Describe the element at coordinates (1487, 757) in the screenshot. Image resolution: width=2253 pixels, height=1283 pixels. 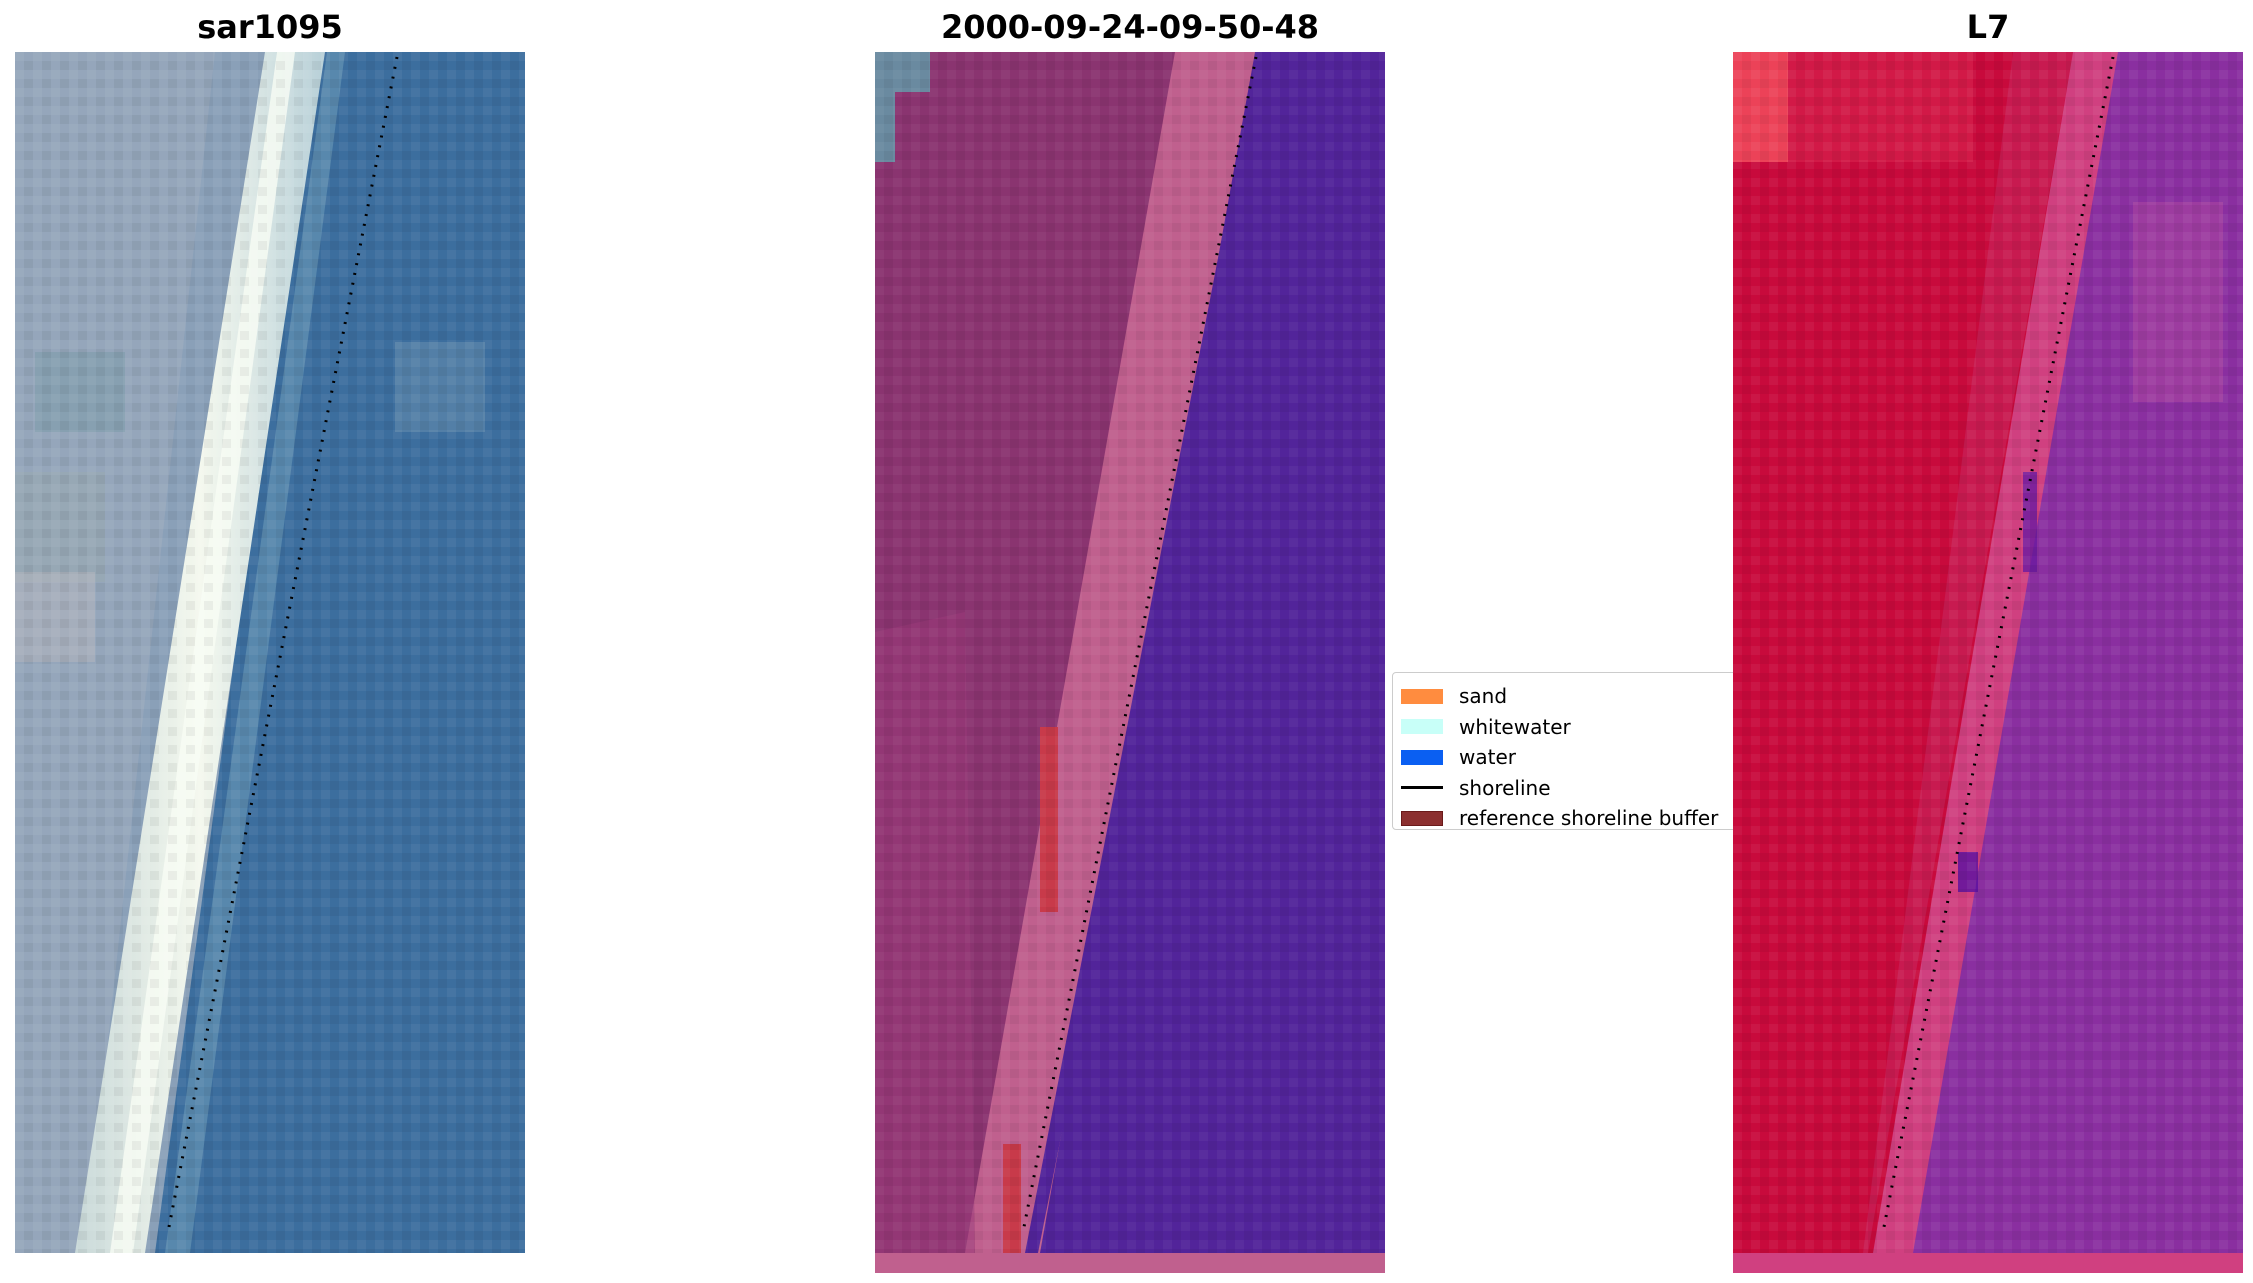
I see `legend-label: water` at that location.